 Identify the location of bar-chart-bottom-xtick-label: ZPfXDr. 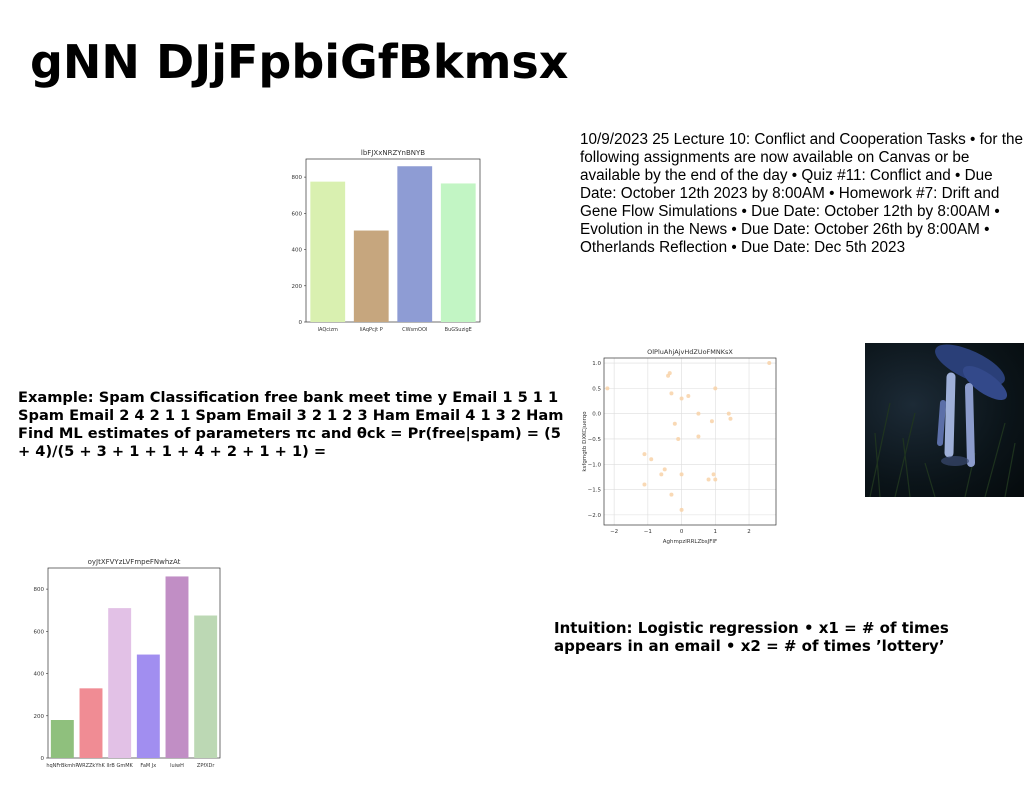
(206, 766).